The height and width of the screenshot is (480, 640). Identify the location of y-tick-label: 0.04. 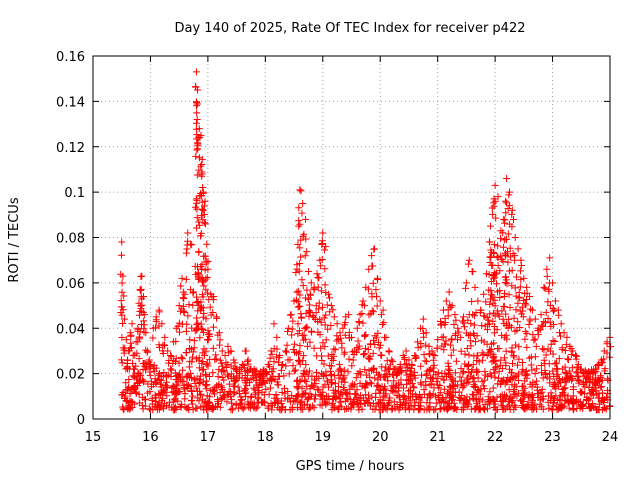
(70, 329).